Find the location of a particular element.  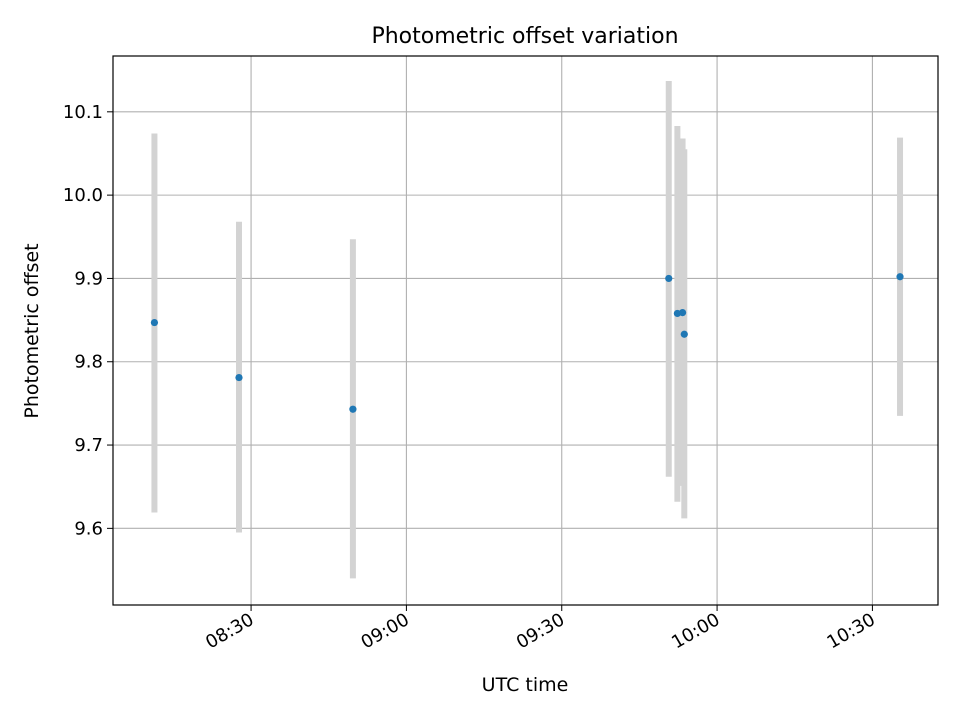

y-tick-label: 9.8 is located at coordinates (88, 362).